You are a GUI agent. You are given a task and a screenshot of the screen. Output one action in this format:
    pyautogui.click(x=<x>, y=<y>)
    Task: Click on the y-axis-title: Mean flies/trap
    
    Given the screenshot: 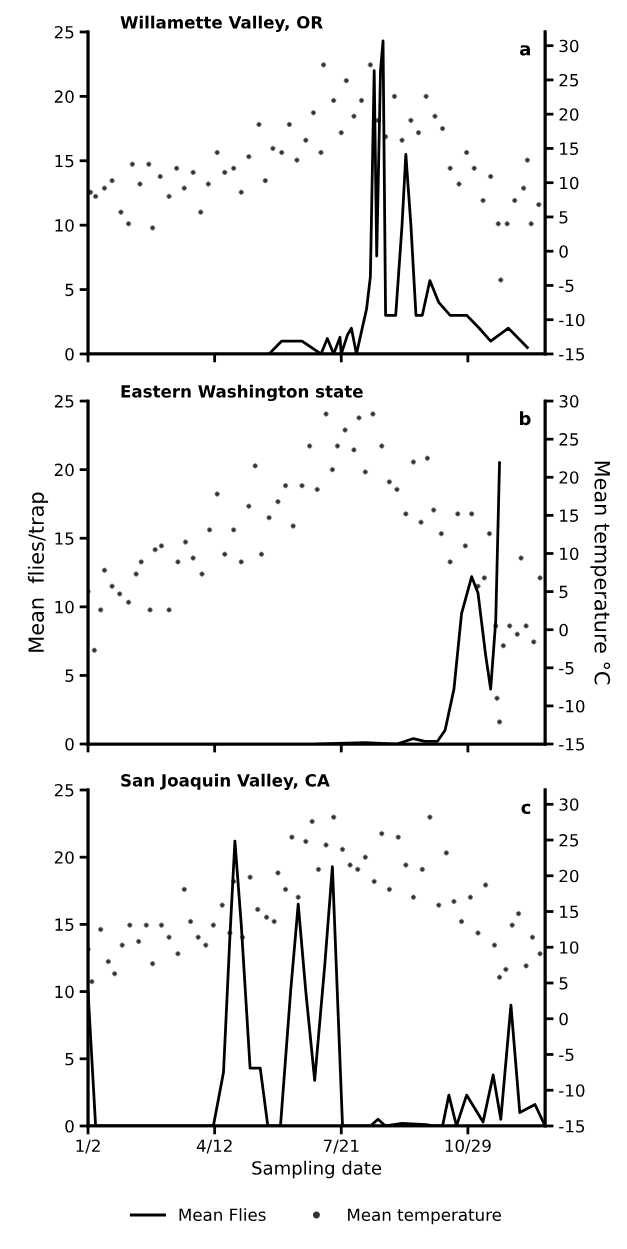 What is the action you would take?
    pyautogui.click(x=38, y=572)
    